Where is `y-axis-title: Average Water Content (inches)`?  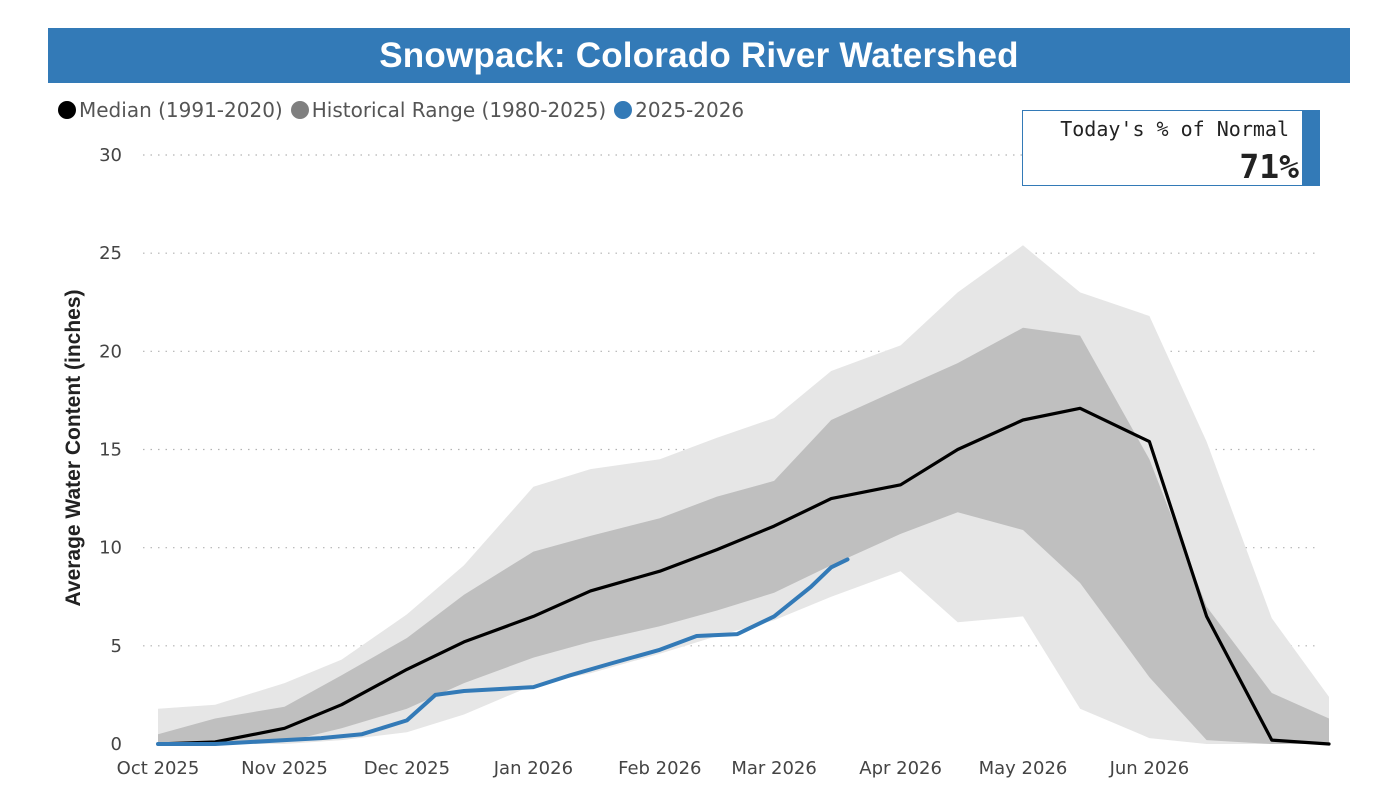 y-axis-title: Average Water Content (inches) is located at coordinates (73, 448).